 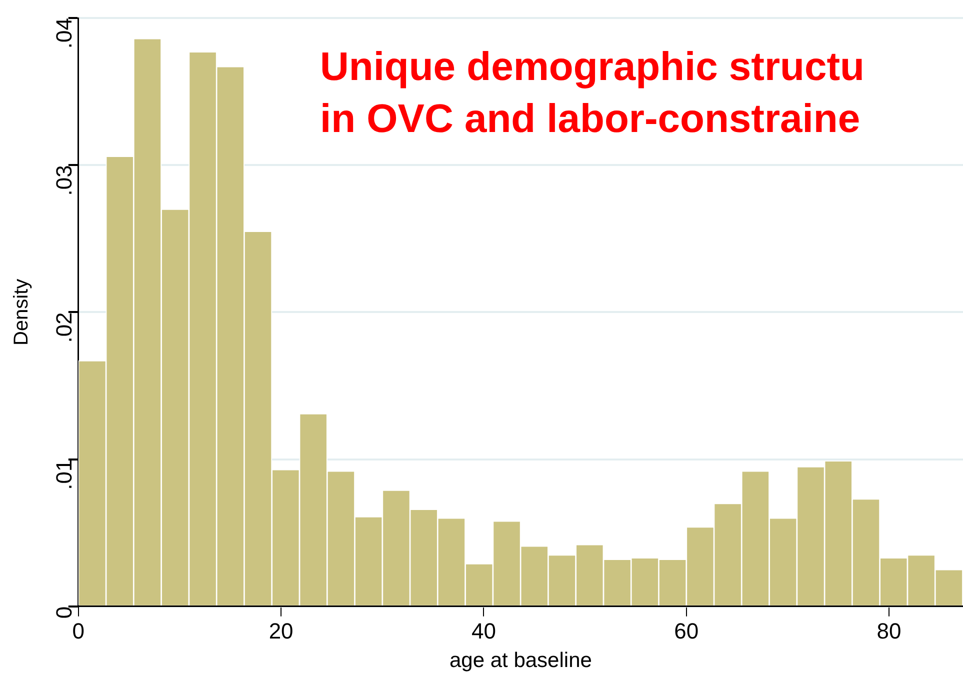 I want to click on y-axis-title: Density, so click(x=21, y=312).